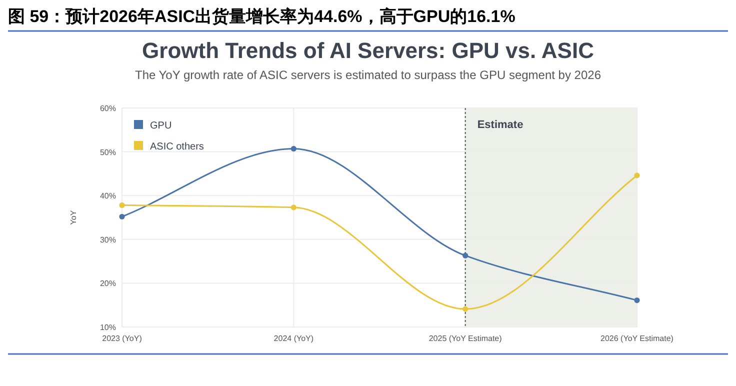 The image size is (736, 386). I want to click on x-tick-label: 2025 (YoY Estimate), so click(465, 338).